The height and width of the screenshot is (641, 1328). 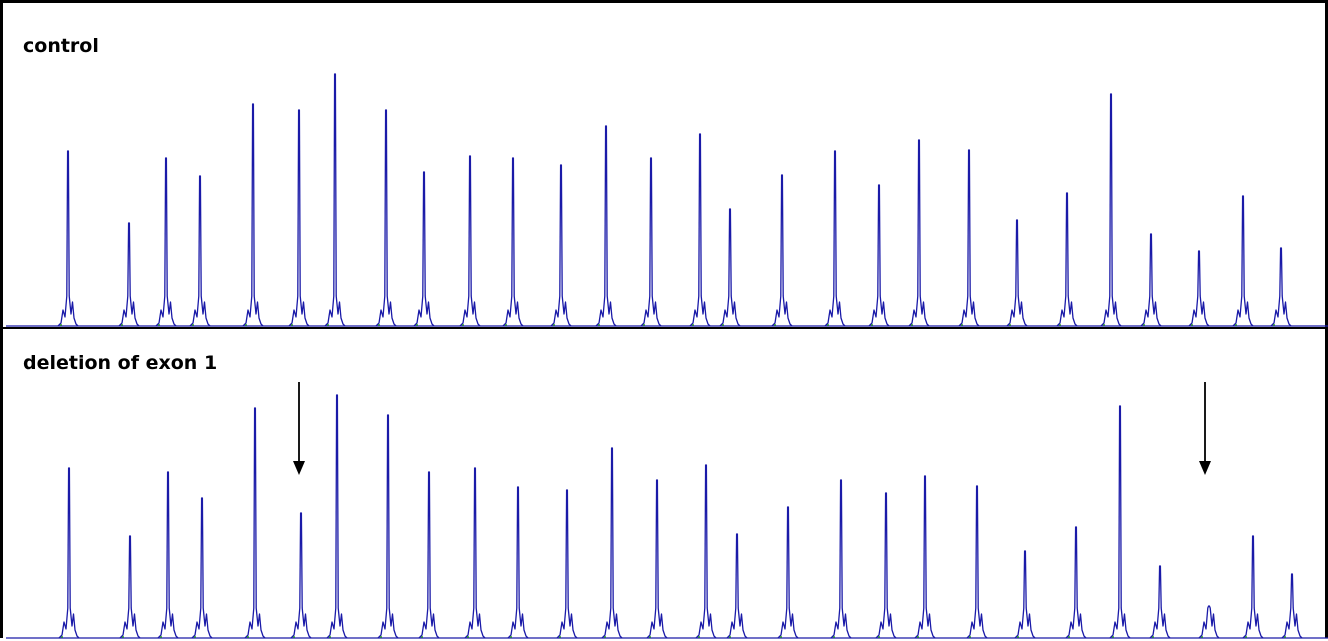 I want to click on panel-title-control: control, so click(x=61, y=46).